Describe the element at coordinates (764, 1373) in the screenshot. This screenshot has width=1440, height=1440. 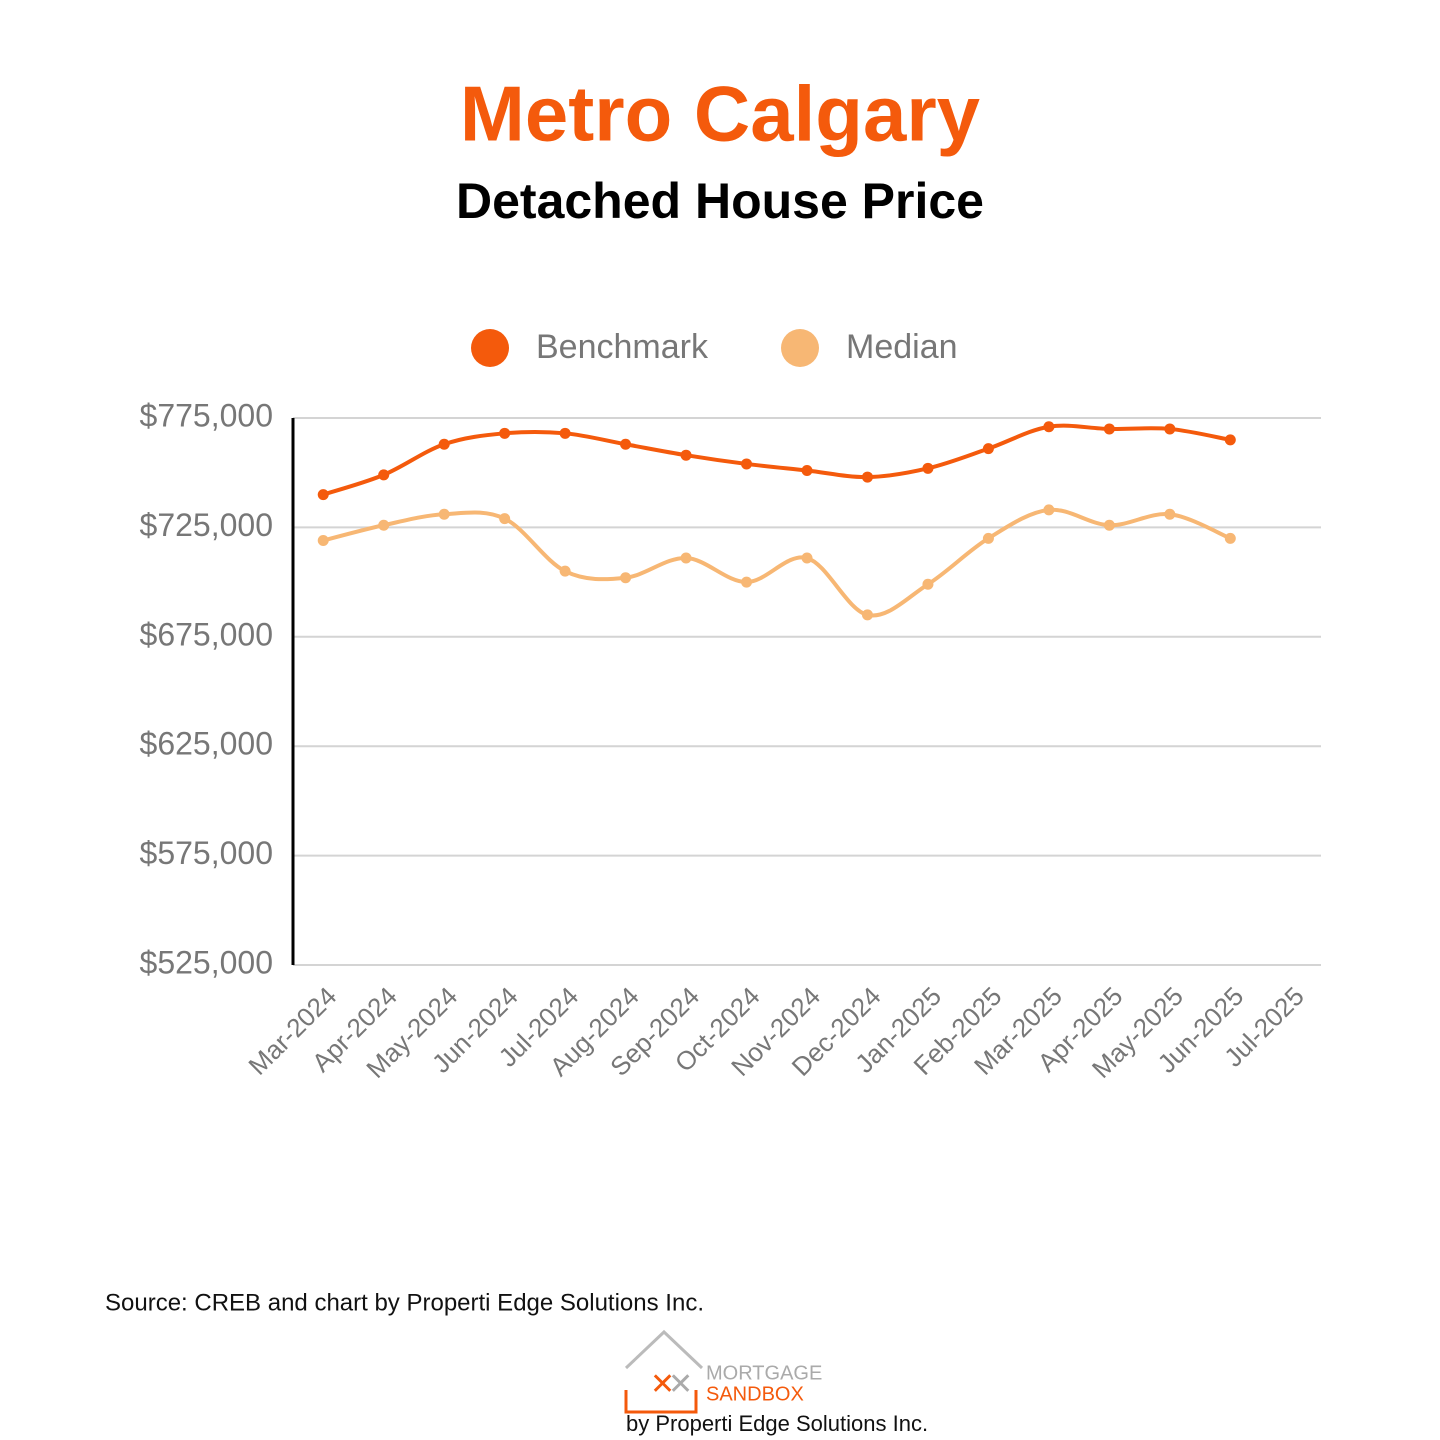
I see `logo-text: MORTGAGE` at that location.